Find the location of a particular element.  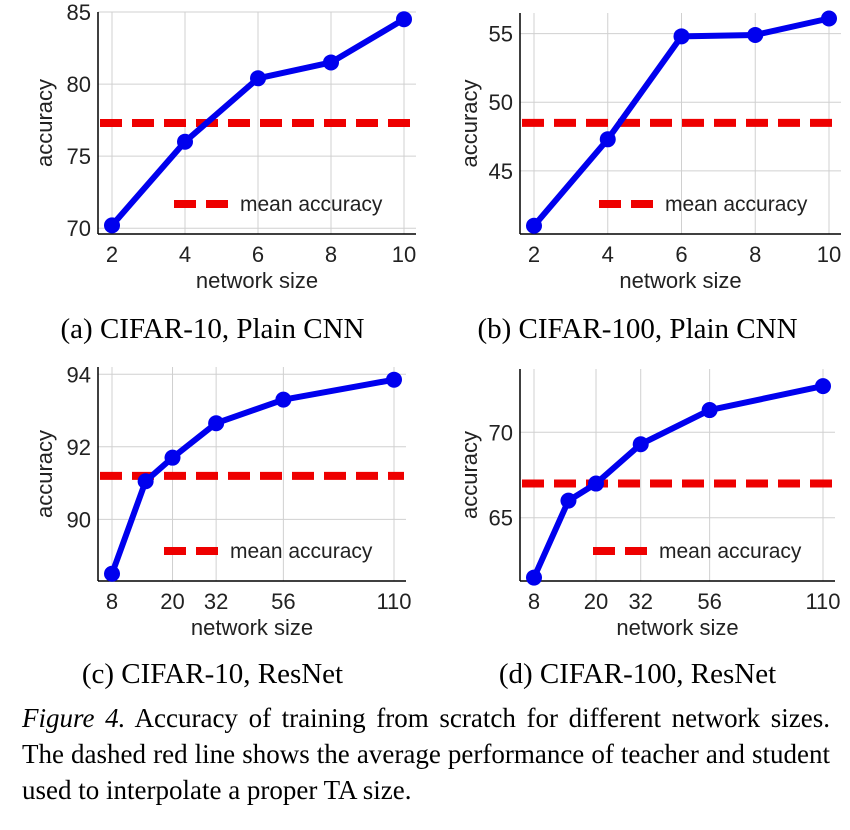

figure-caption-label: Figure 4. is located at coordinates (74, 718).